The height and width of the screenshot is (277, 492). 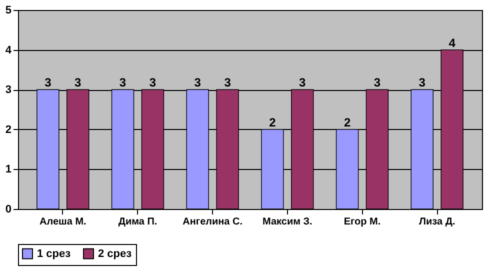 What do you see at coordinates (212, 222) in the screenshot?
I see `x-tick-label: Ангелина С.` at bounding box center [212, 222].